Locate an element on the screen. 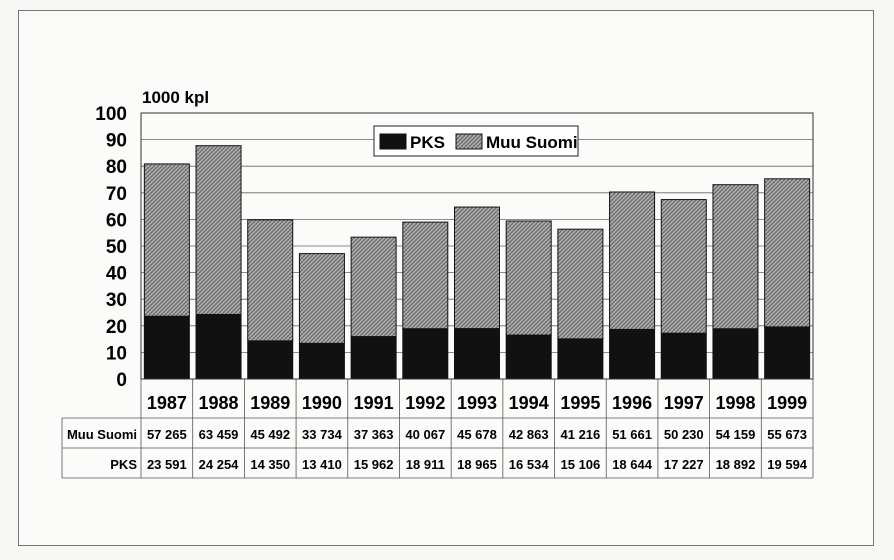 This screenshot has width=894, height=560. bar-pks-1987 is located at coordinates (166, 347).